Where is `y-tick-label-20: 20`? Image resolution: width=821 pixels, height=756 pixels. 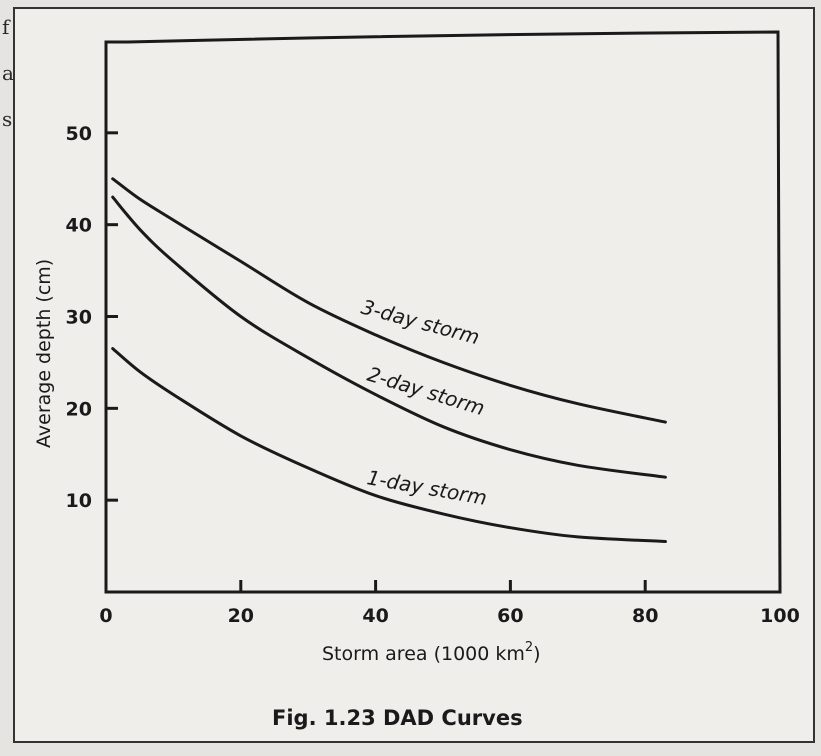
y-tick-label-20: 20 is located at coordinates (79, 409).